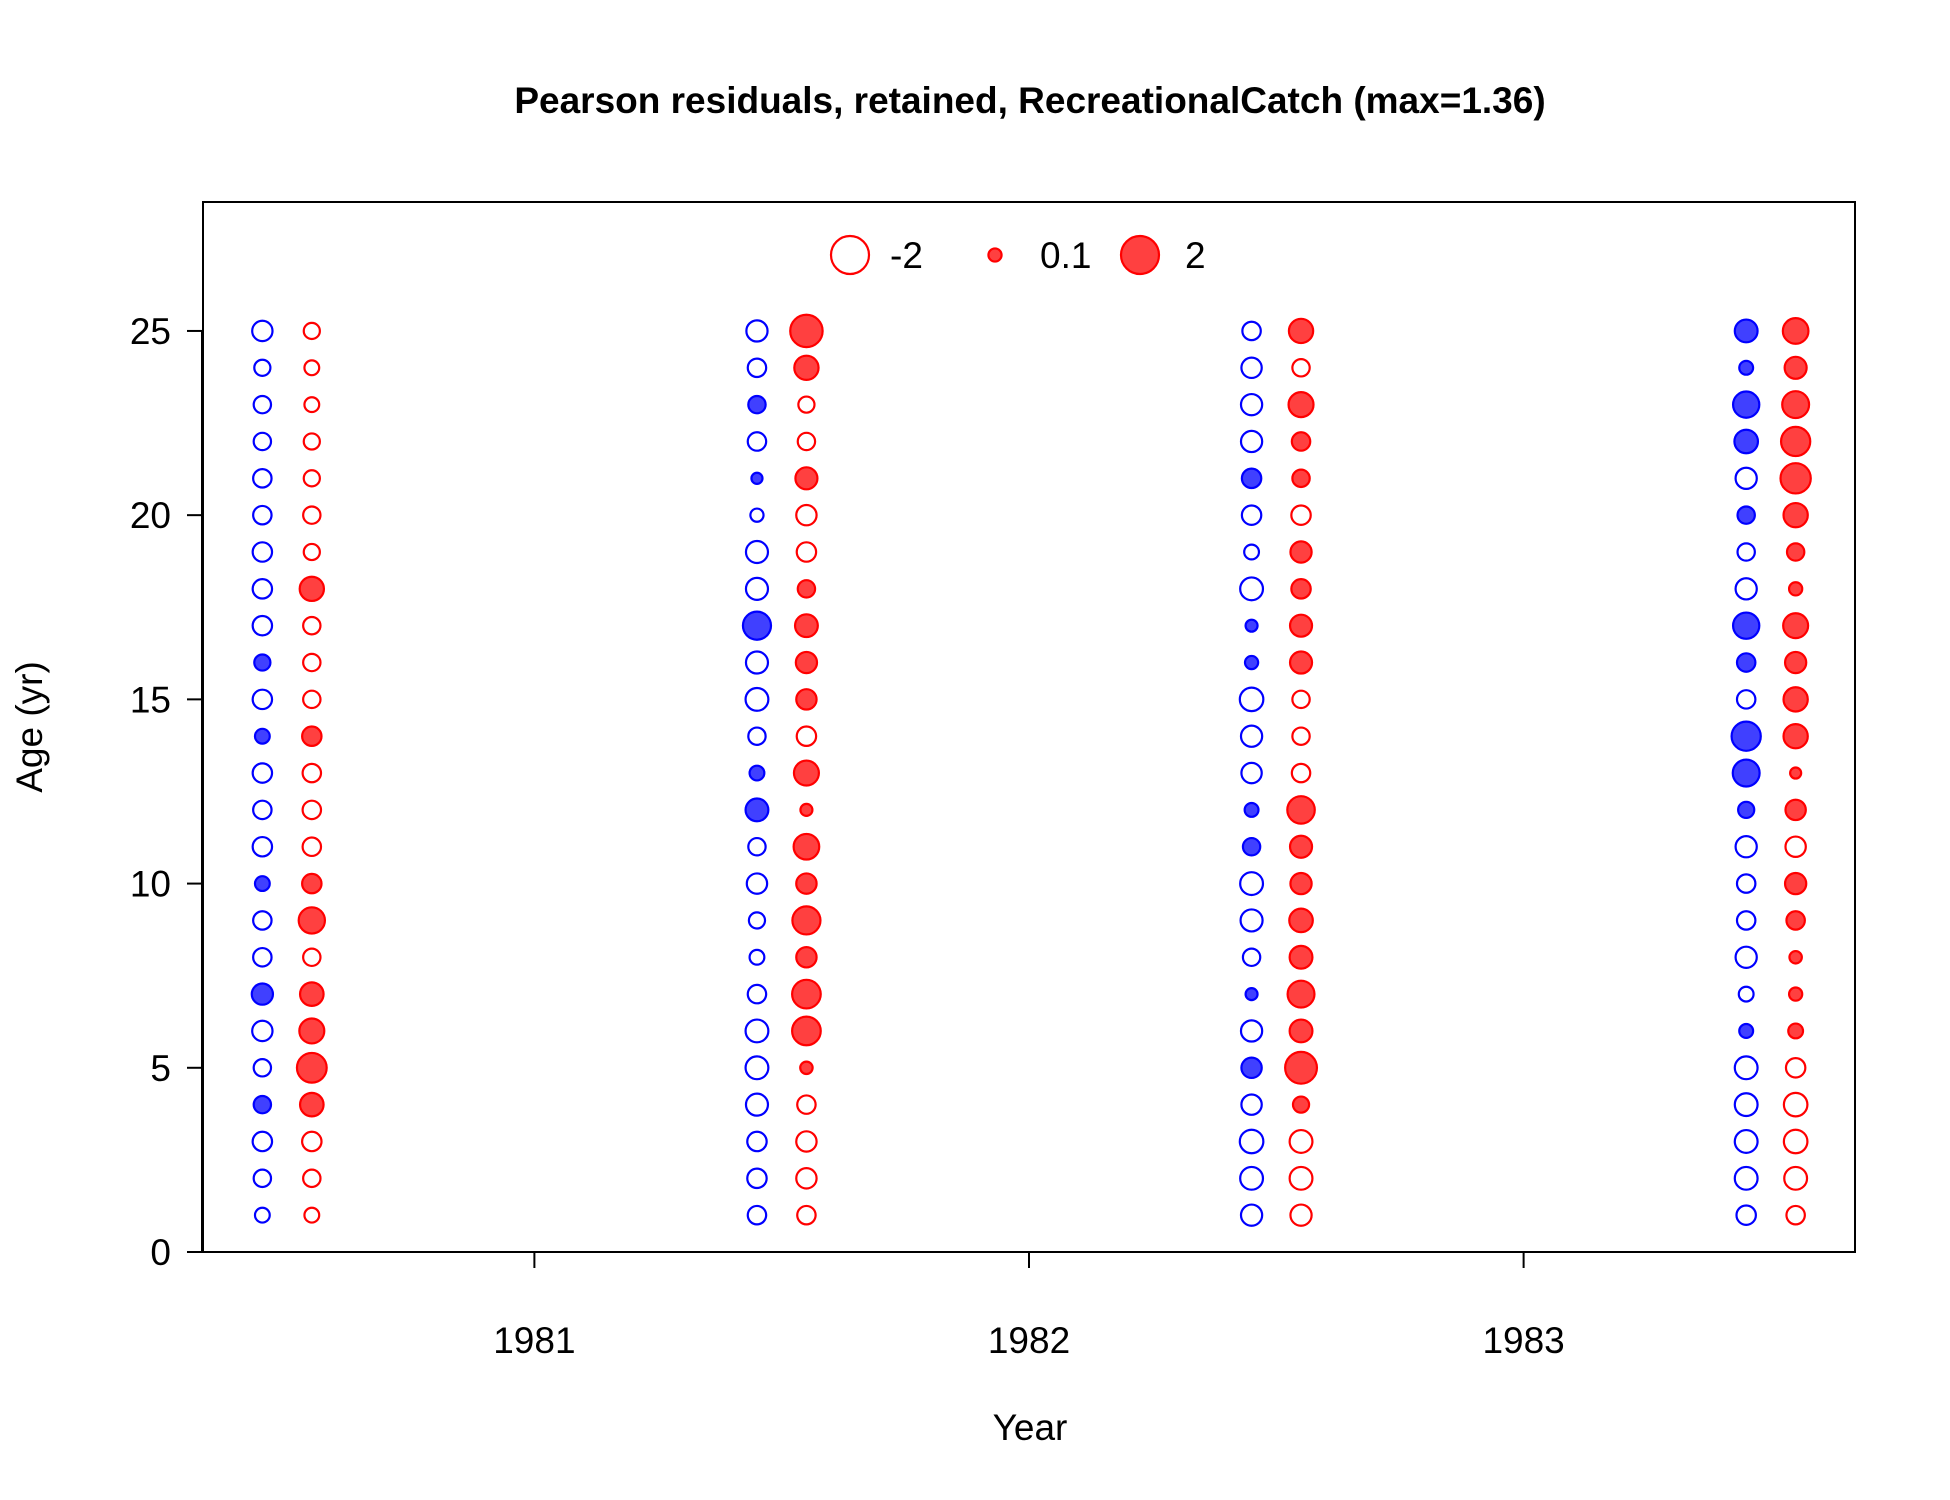 The image size is (1950, 1500). What do you see at coordinates (29, 727) in the screenshot?
I see `y-axis-label: Age (yr)` at bounding box center [29, 727].